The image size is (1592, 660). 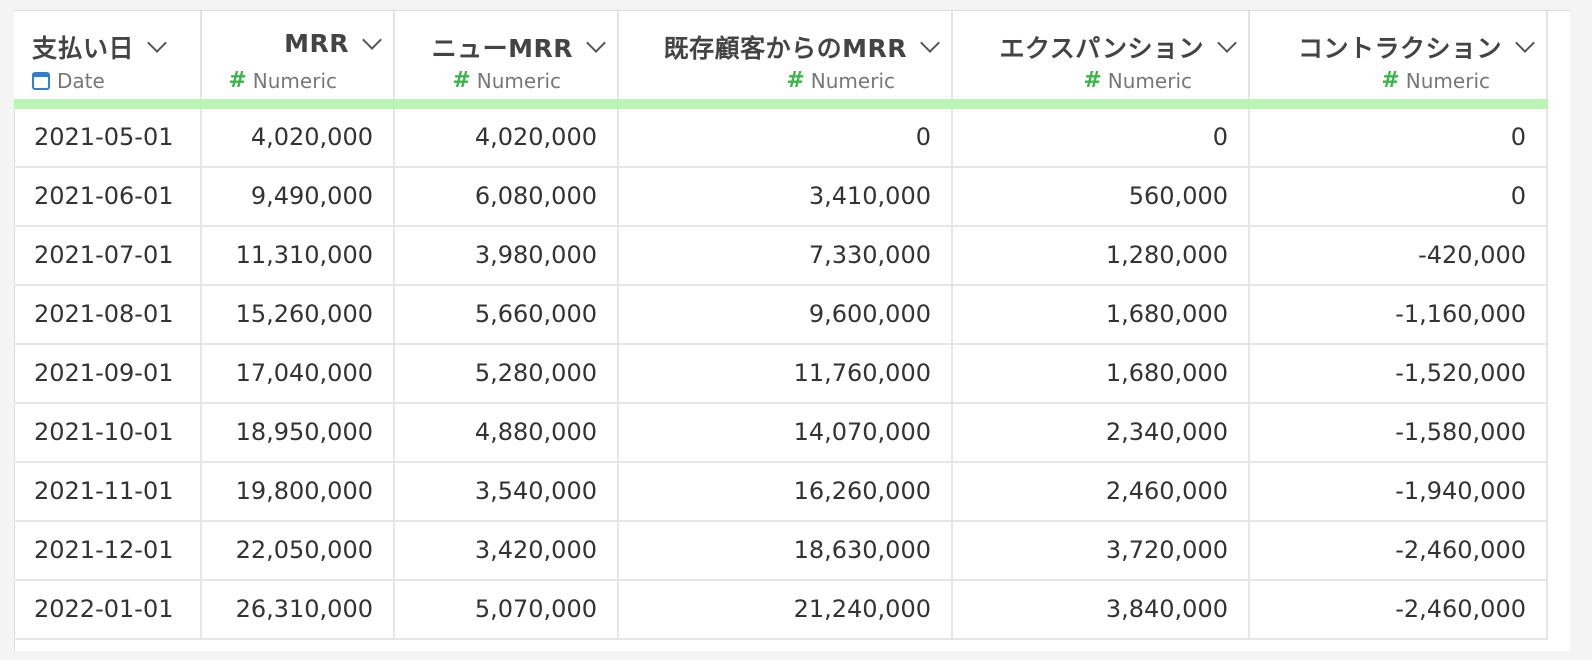 What do you see at coordinates (507, 609) in the screenshot?
I see `table-cell: 5,070,000` at bounding box center [507, 609].